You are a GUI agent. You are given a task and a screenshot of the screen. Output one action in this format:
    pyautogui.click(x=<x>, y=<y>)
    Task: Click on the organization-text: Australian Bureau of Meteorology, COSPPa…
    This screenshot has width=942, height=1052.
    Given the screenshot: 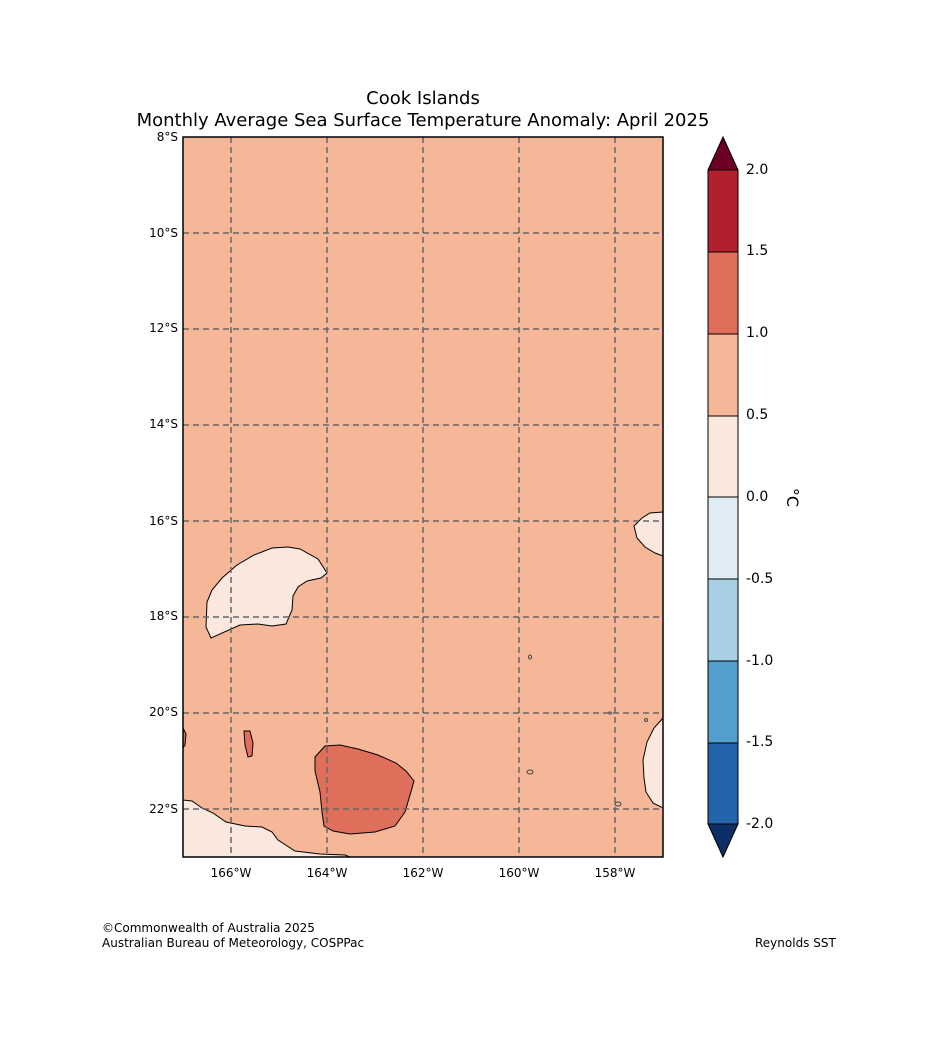 What is the action you would take?
    pyautogui.click(x=233, y=943)
    